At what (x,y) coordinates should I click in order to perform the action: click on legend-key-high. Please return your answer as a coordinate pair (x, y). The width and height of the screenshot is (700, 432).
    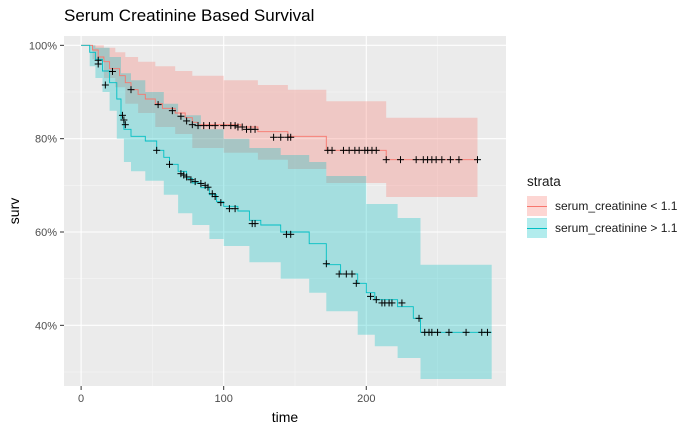
    Looking at the image, I should click on (537, 228).